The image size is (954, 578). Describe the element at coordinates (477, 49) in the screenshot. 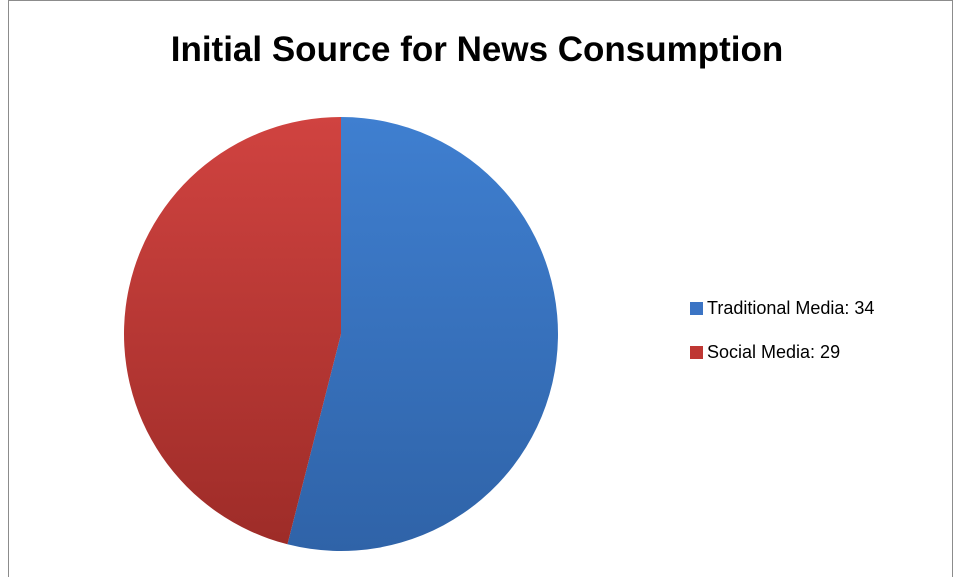

I see `chart-title: Initial Source for News Consumption` at that location.